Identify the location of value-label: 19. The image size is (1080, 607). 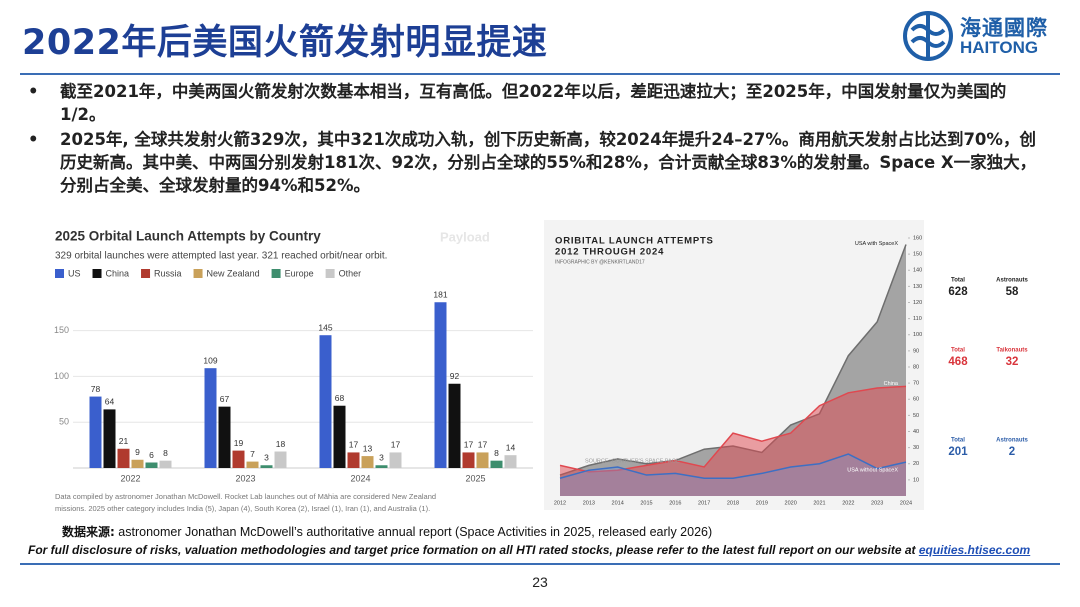
(239, 443).